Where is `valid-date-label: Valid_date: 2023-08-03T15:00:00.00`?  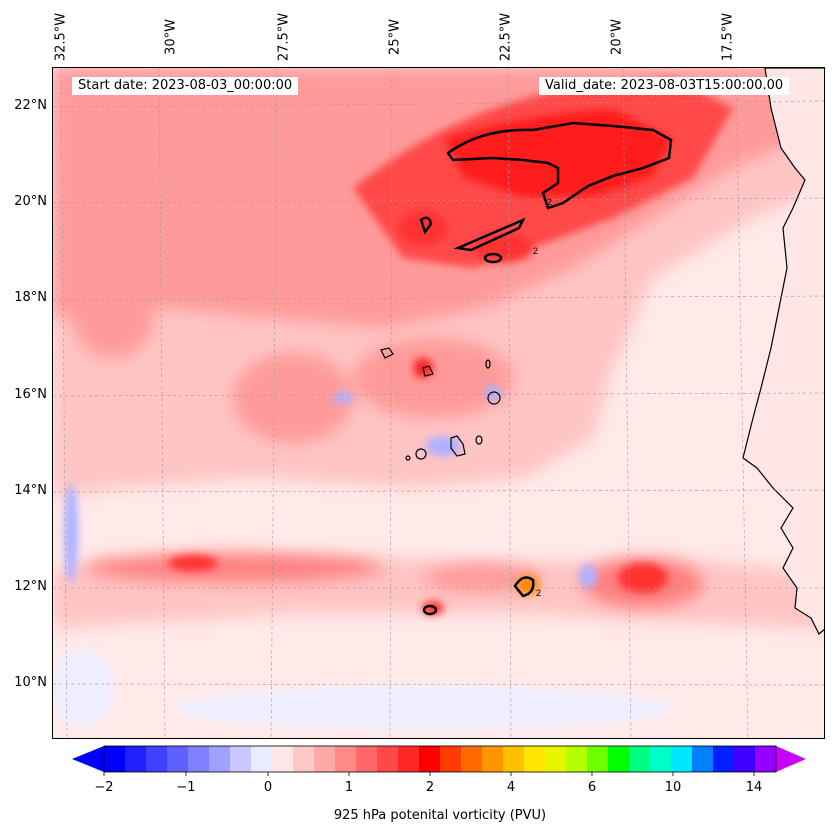
valid-date-label: Valid_date: 2023-08-03T15:00:00.00 is located at coordinates (664, 86).